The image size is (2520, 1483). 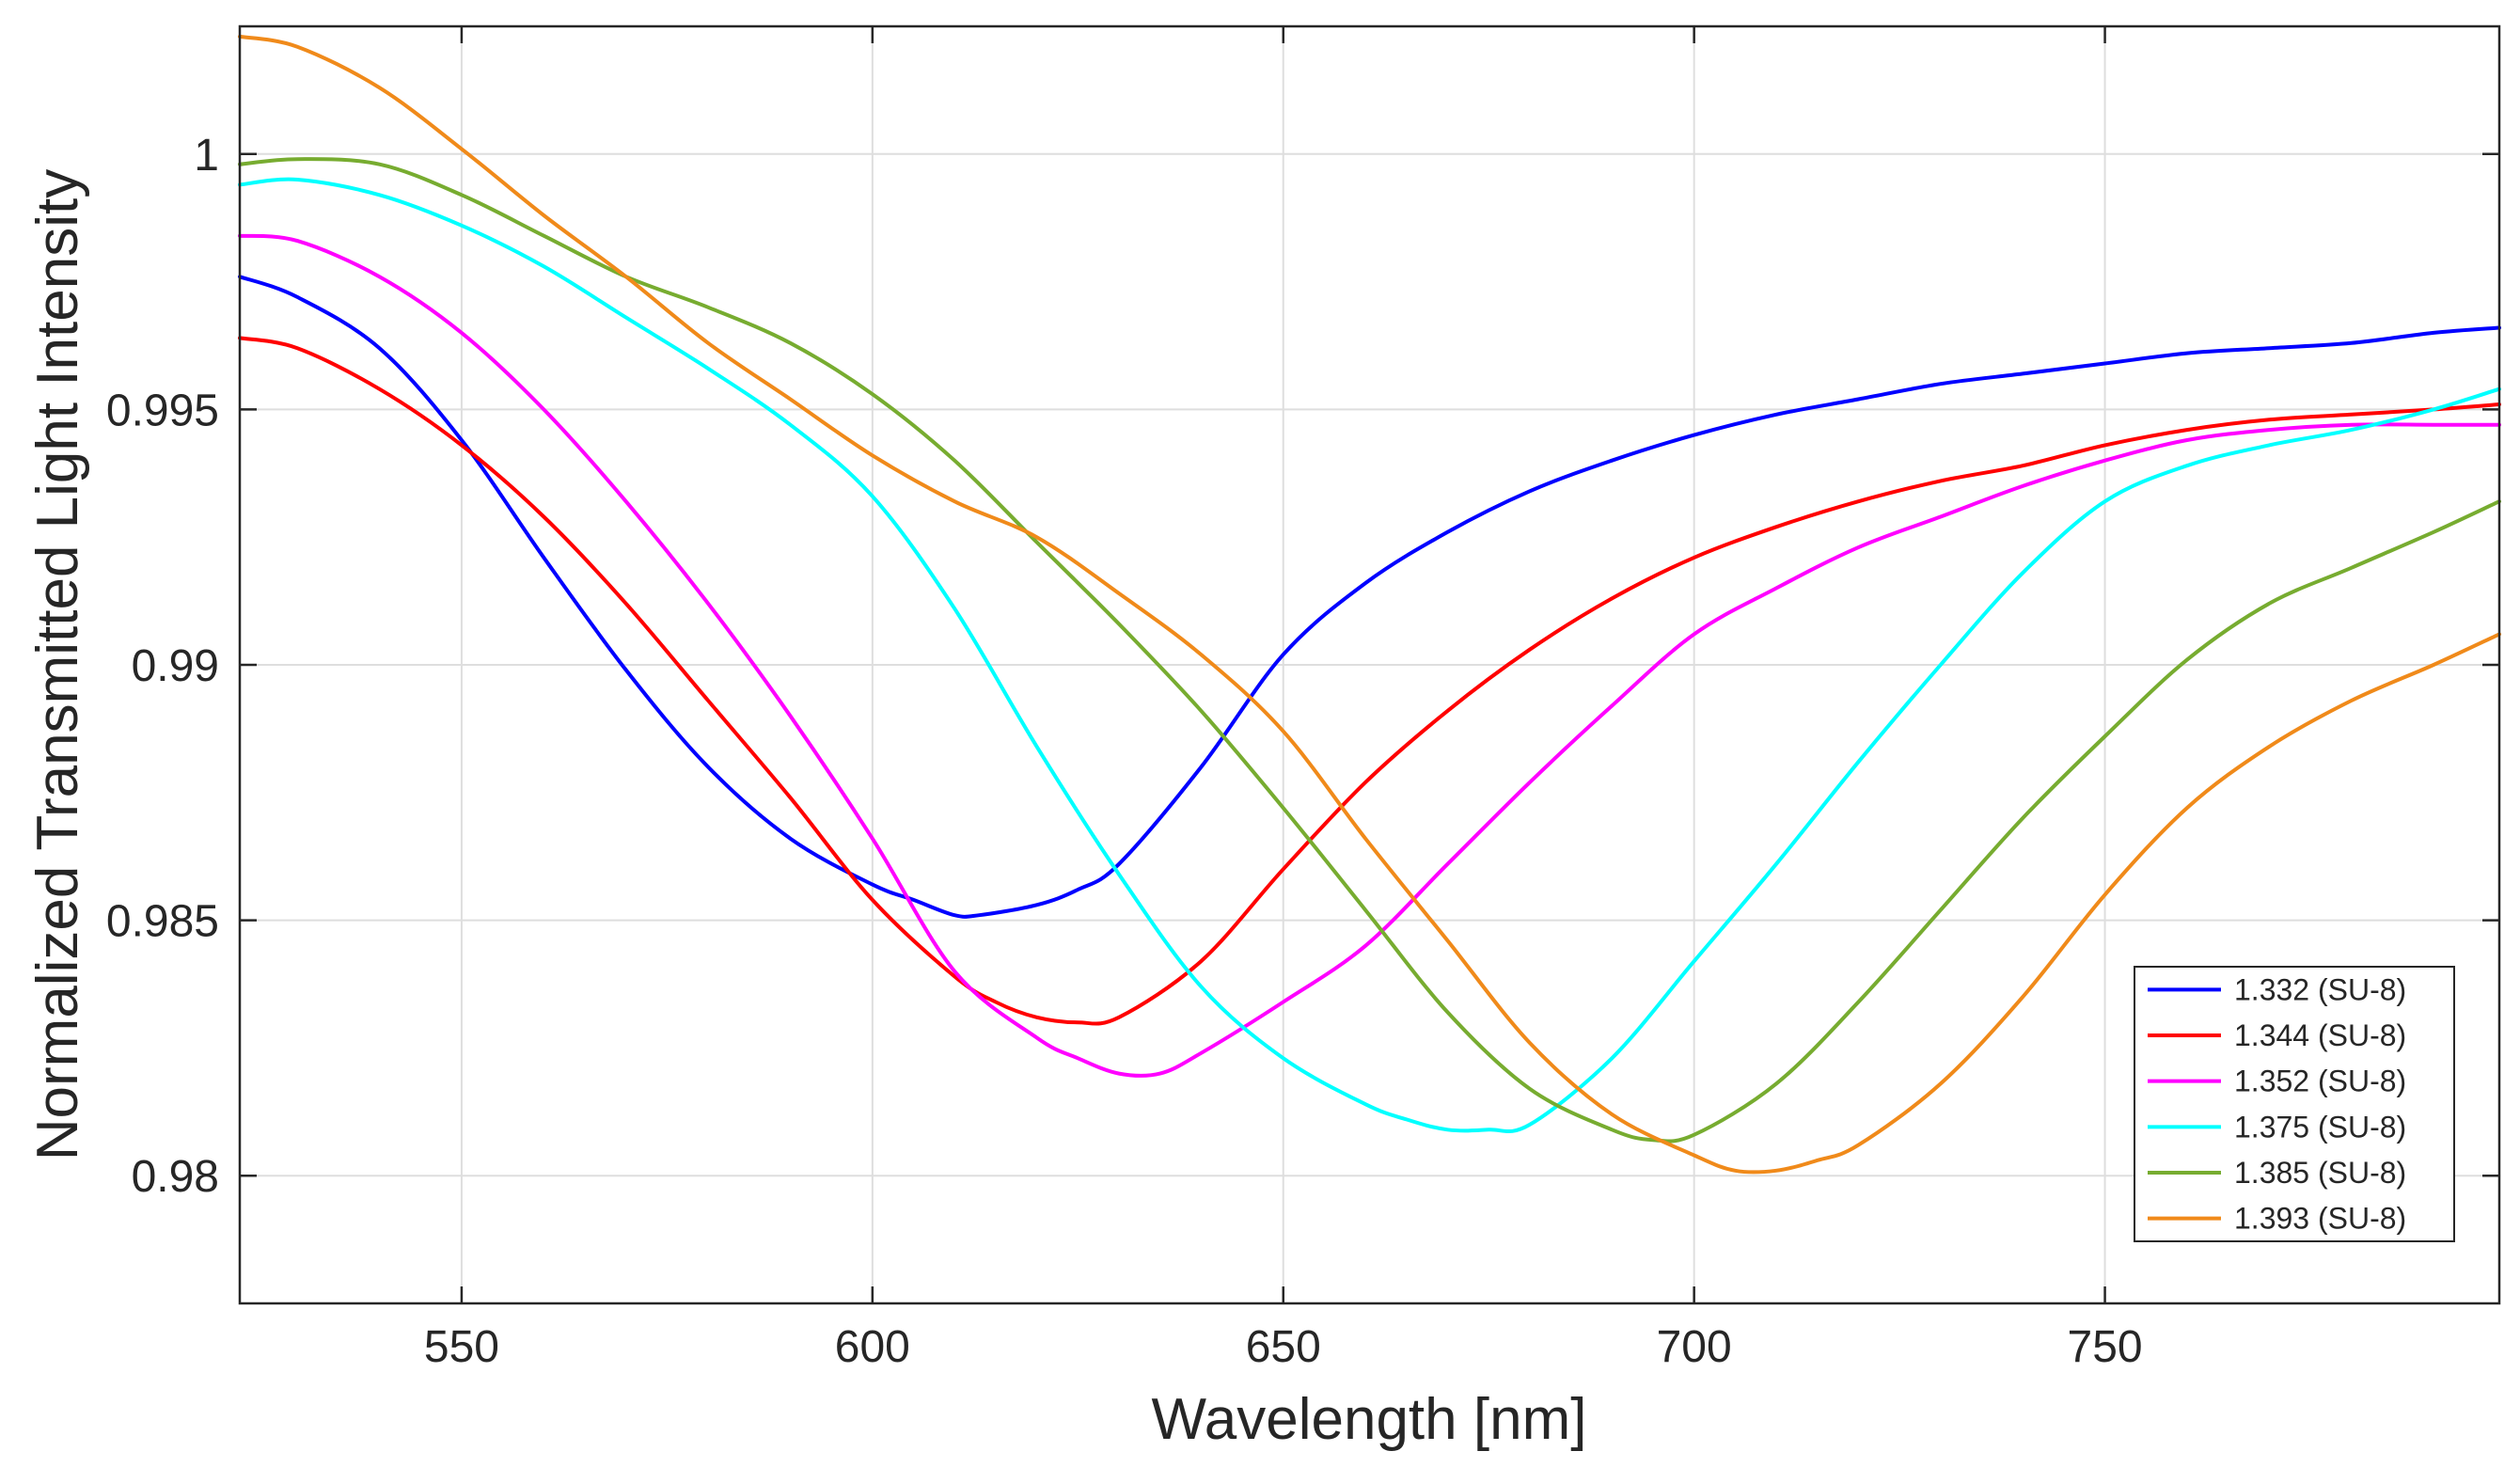 What do you see at coordinates (2320, 1219) in the screenshot?
I see `legend-label: 1.393 (SU-8)` at bounding box center [2320, 1219].